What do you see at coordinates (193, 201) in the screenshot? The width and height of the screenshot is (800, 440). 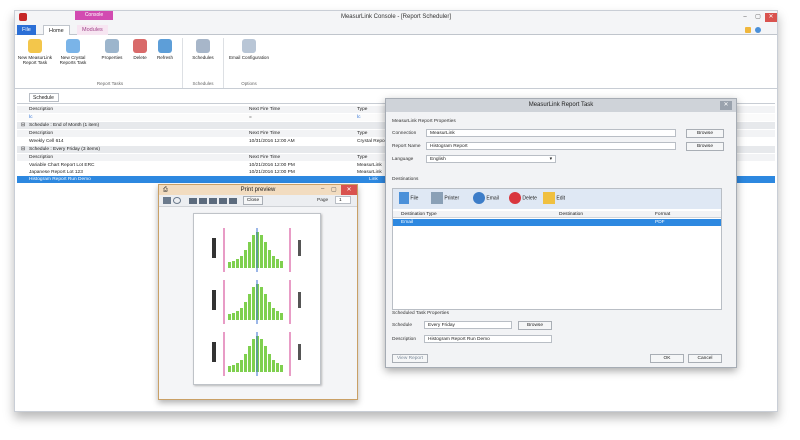 I see `one-page-icon` at bounding box center [193, 201].